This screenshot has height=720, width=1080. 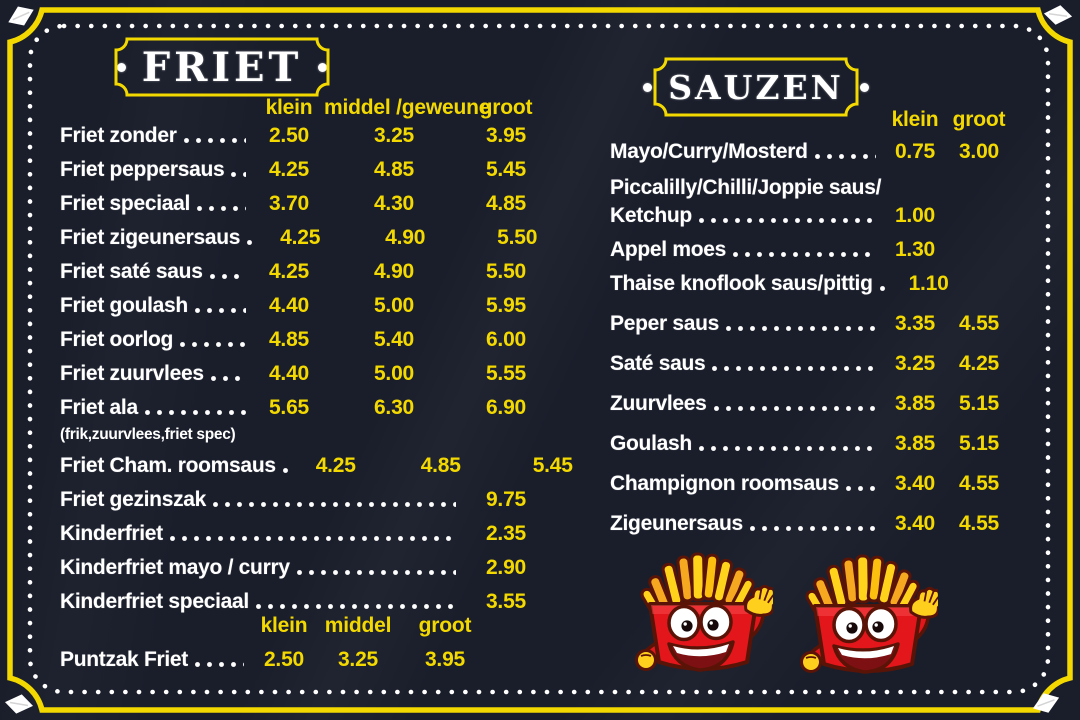 What do you see at coordinates (316, 466) in the screenshot?
I see `menu-row: Friet Cham. roomsaus 4.25 4.85 5.45` at bounding box center [316, 466].